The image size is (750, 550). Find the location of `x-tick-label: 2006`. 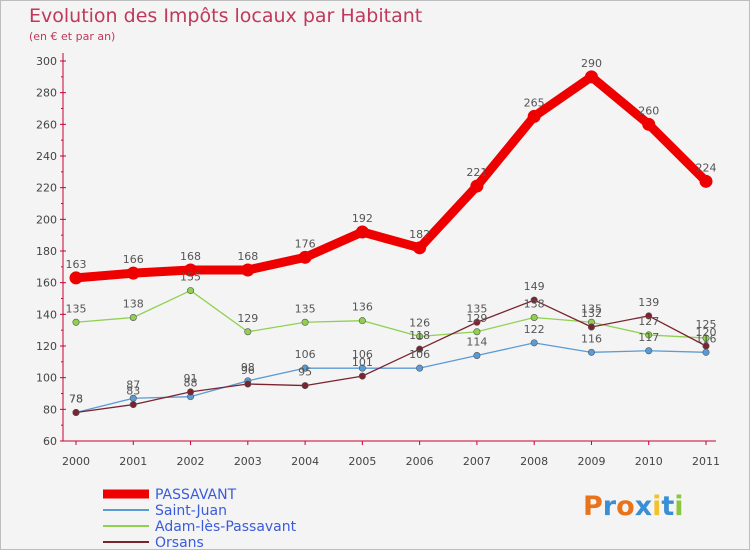

x-tick-label: 2006 is located at coordinates (420, 461).